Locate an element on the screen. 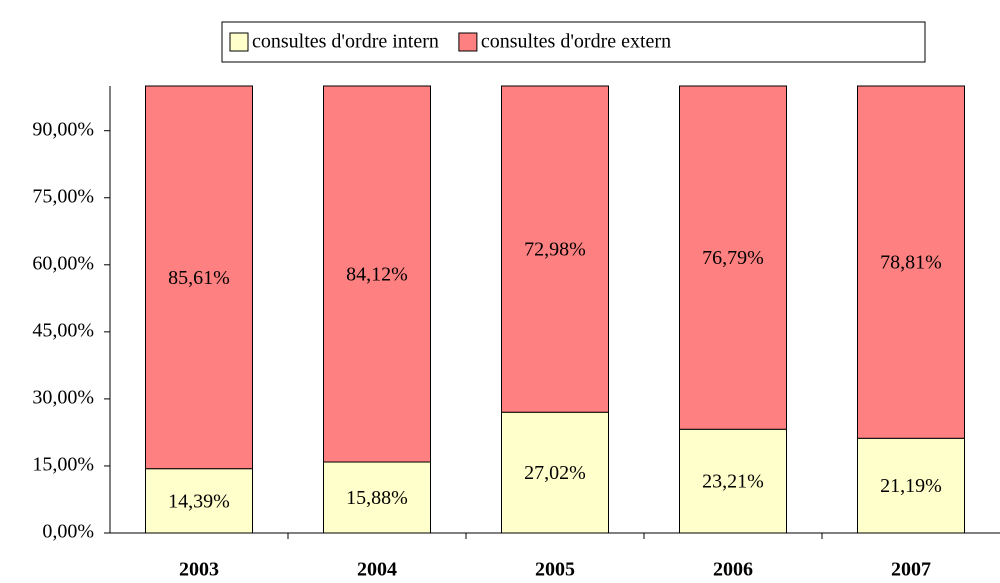  legend-box is located at coordinates (573, 42).